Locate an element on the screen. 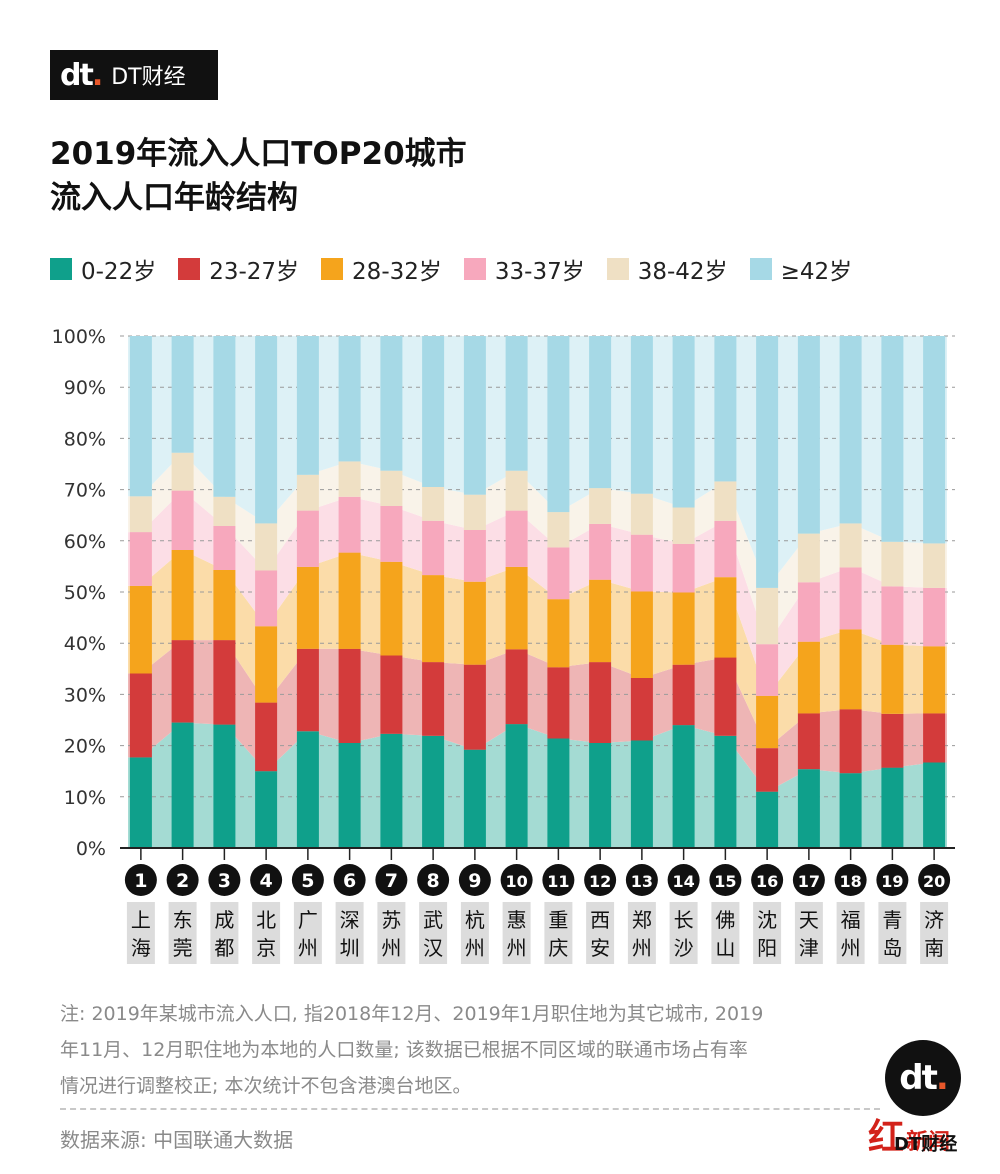 The height and width of the screenshot is (1174, 1000). legend-label: 38-42岁 is located at coordinates (682, 272).